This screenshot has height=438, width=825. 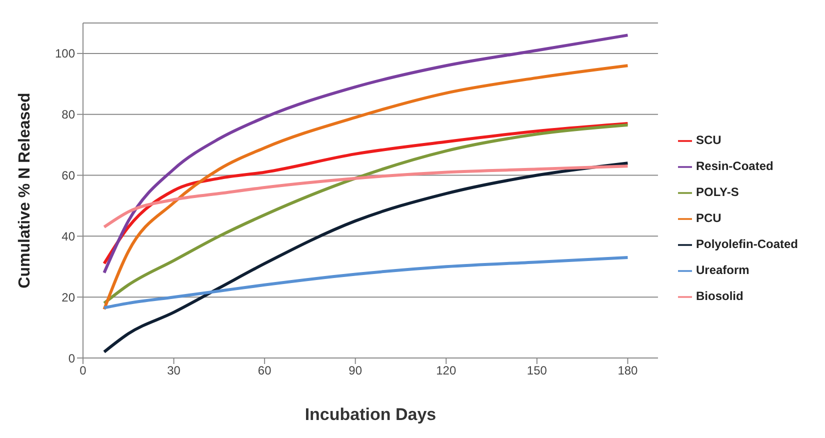 I want to click on x-tick-label: 120, so click(x=446, y=371).